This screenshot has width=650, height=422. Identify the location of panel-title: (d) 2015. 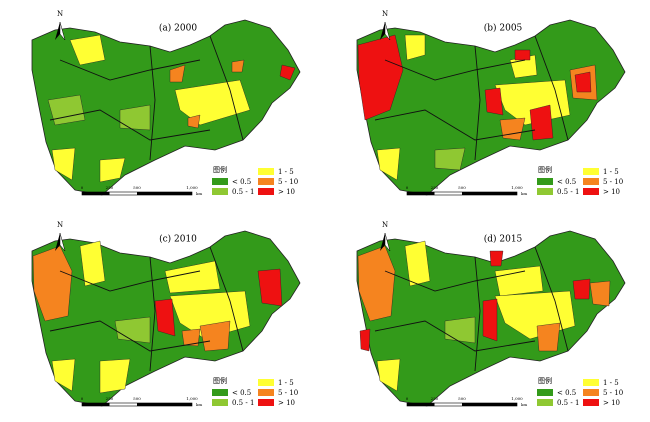
(503, 239).